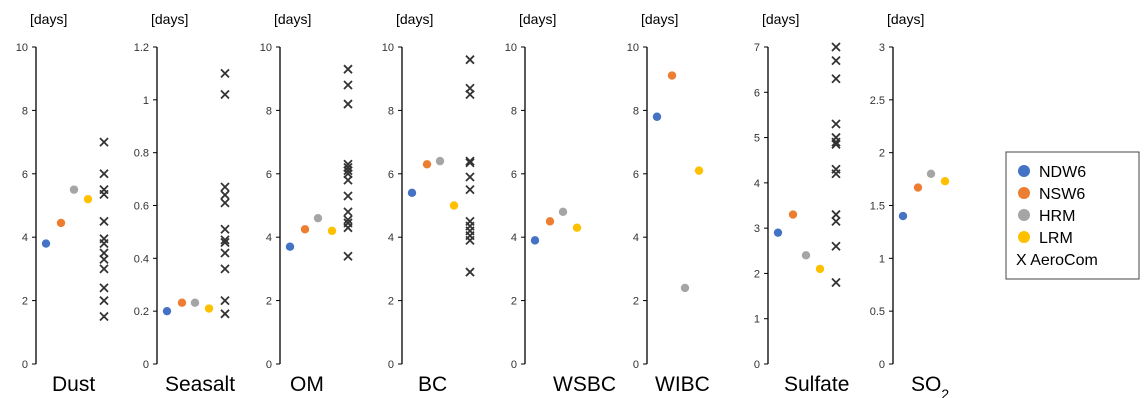  I want to click on legend-marker-hrm, so click(1024, 215).